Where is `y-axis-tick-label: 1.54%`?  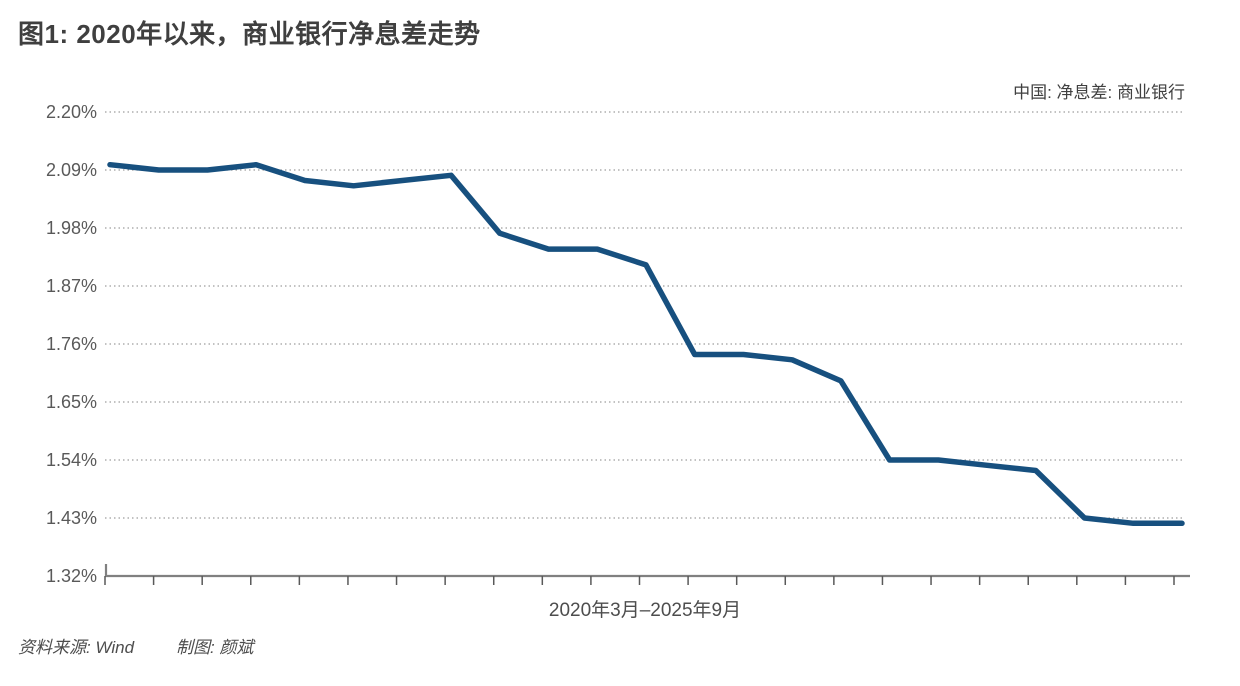 y-axis-tick-label: 1.54% is located at coordinates (71, 460).